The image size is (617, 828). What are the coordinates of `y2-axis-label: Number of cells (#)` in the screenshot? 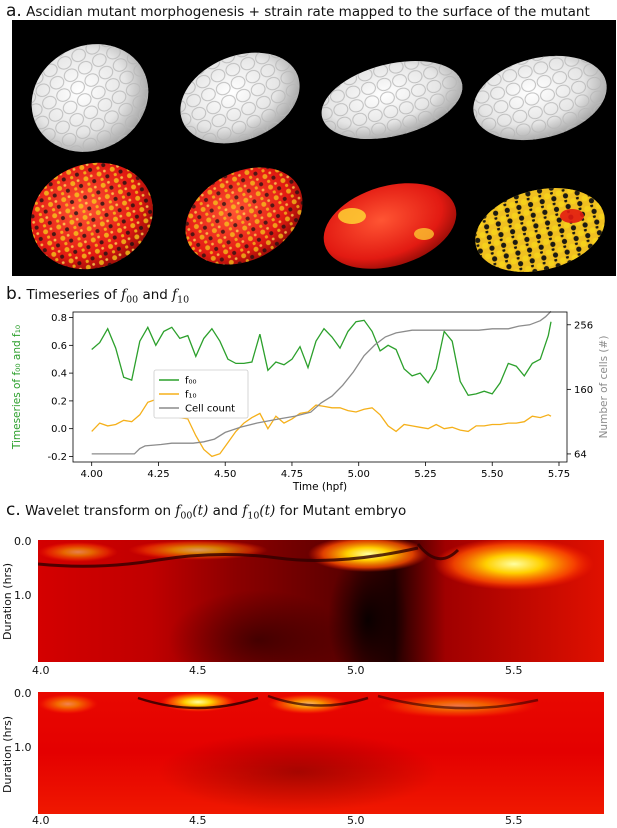 It's located at (604, 387).